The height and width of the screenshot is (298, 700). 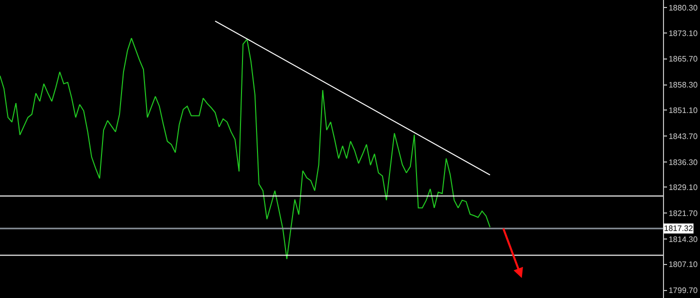 I want to click on y-tick-label: 1829.10, so click(x=683, y=187).